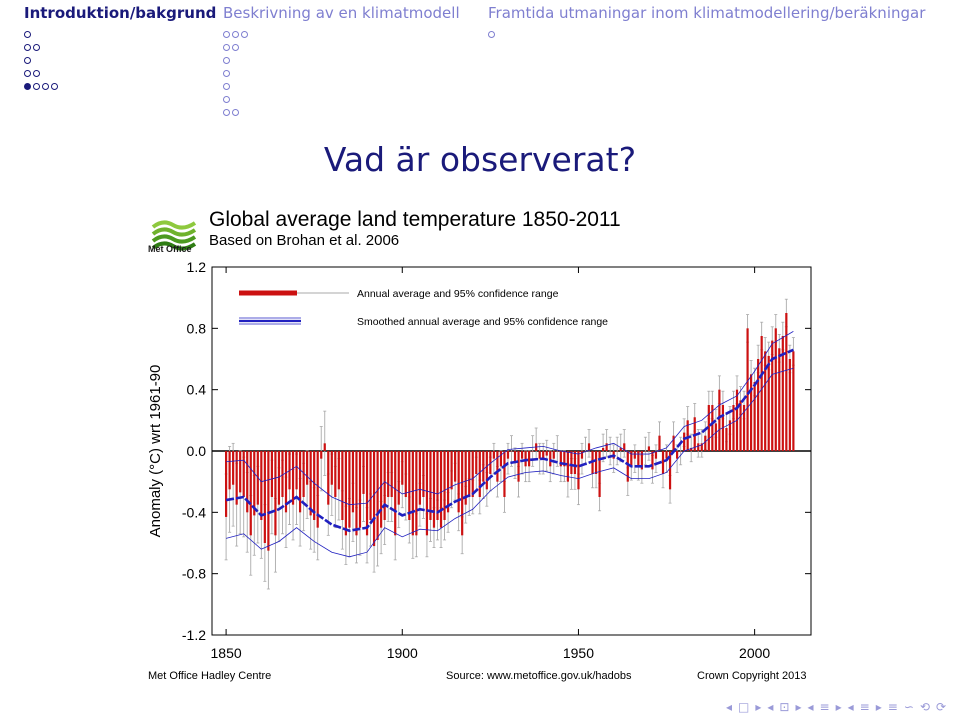  I want to click on nav-section-title-introduction: Introduktion/bakgrund, so click(120, 13).